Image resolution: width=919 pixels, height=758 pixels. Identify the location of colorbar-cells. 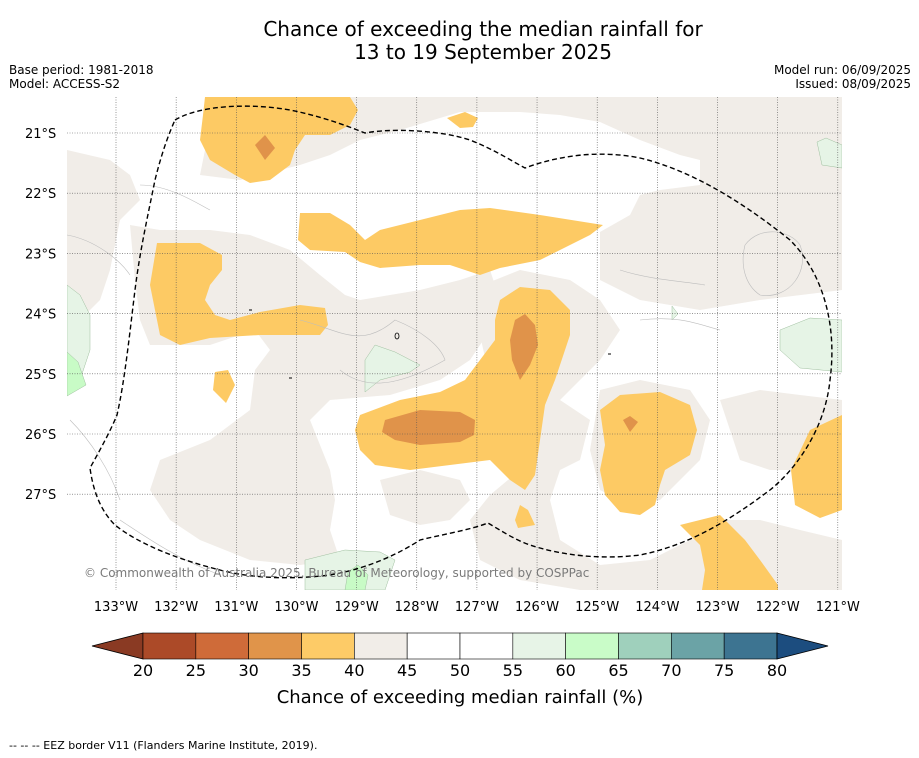
(460, 646).